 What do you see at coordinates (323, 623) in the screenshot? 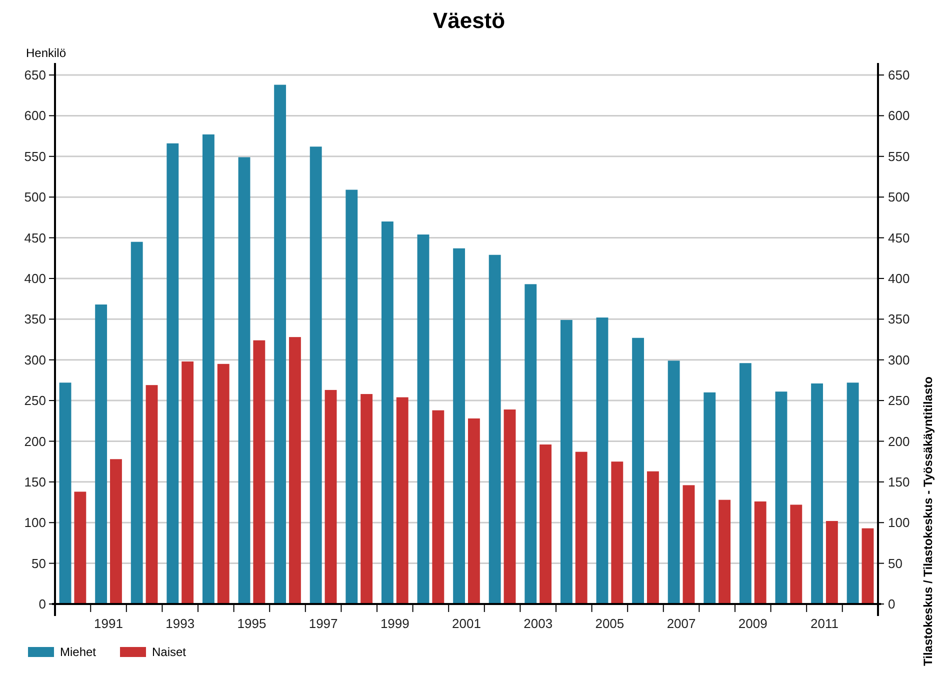
I see `x-tick-label: 1997` at bounding box center [323, 623].